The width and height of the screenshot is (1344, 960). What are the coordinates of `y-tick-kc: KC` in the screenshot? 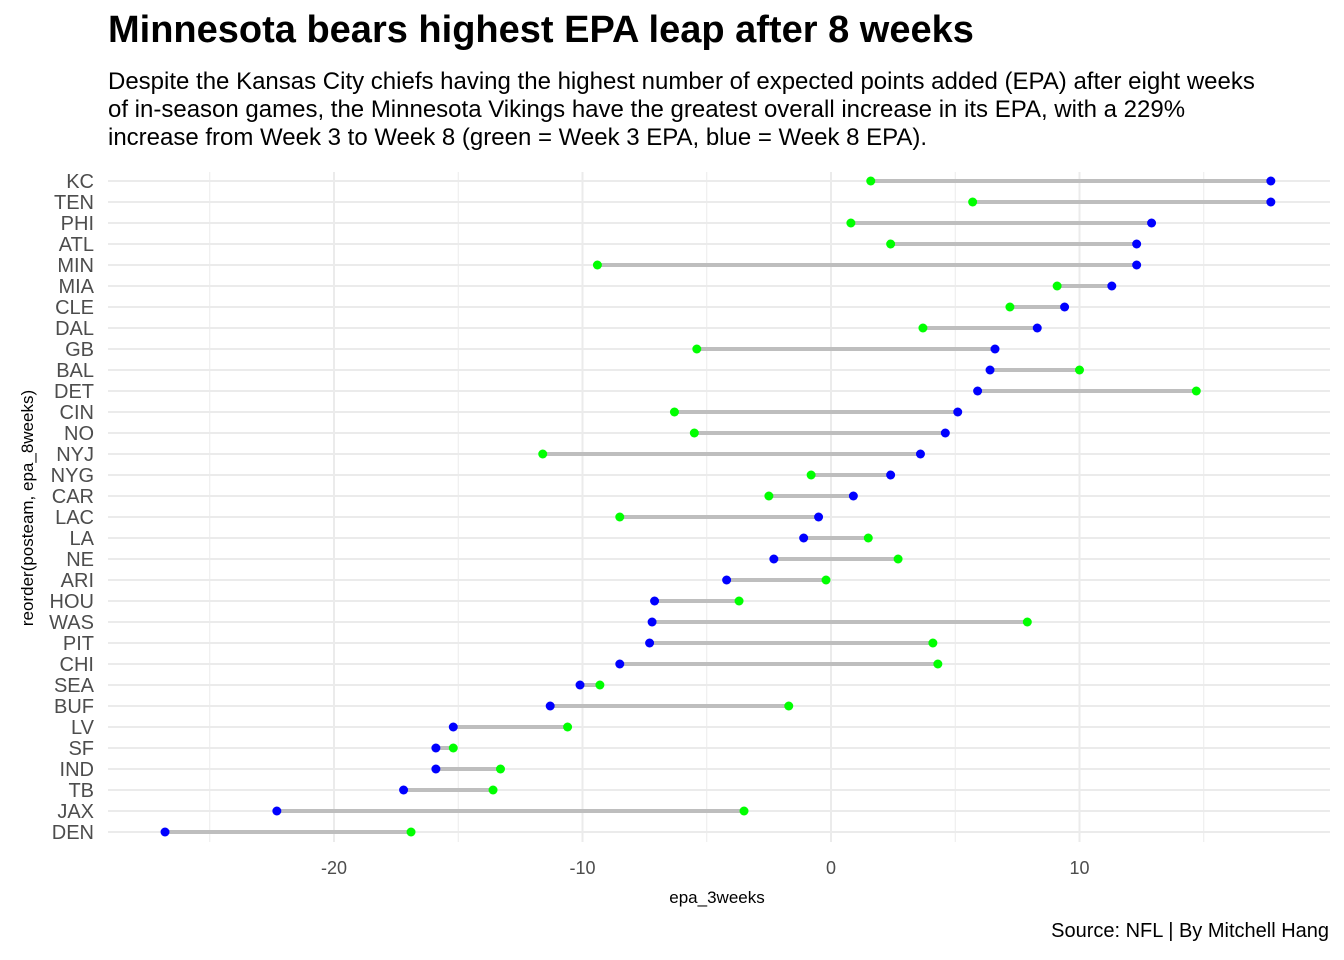 It's located at (80, 182).